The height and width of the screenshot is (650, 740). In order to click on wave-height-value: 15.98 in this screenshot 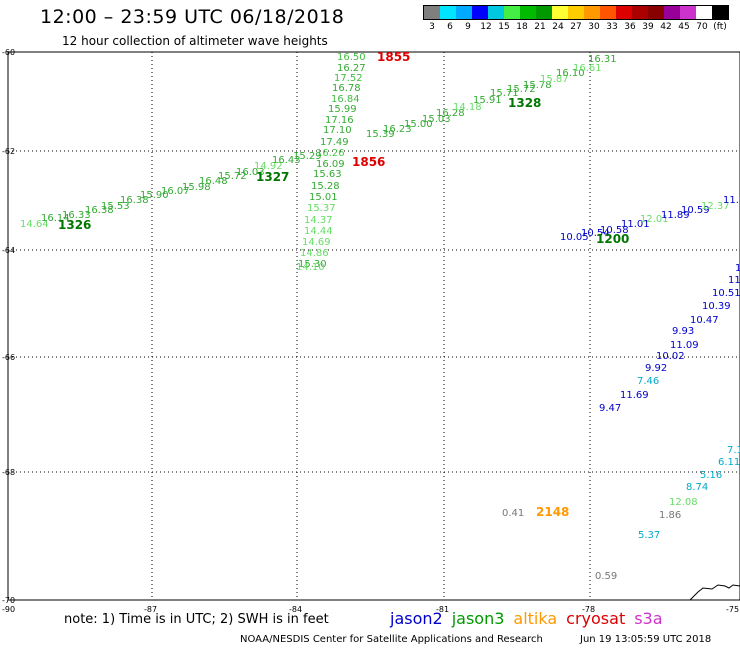, I will do `click(196, 187)`.